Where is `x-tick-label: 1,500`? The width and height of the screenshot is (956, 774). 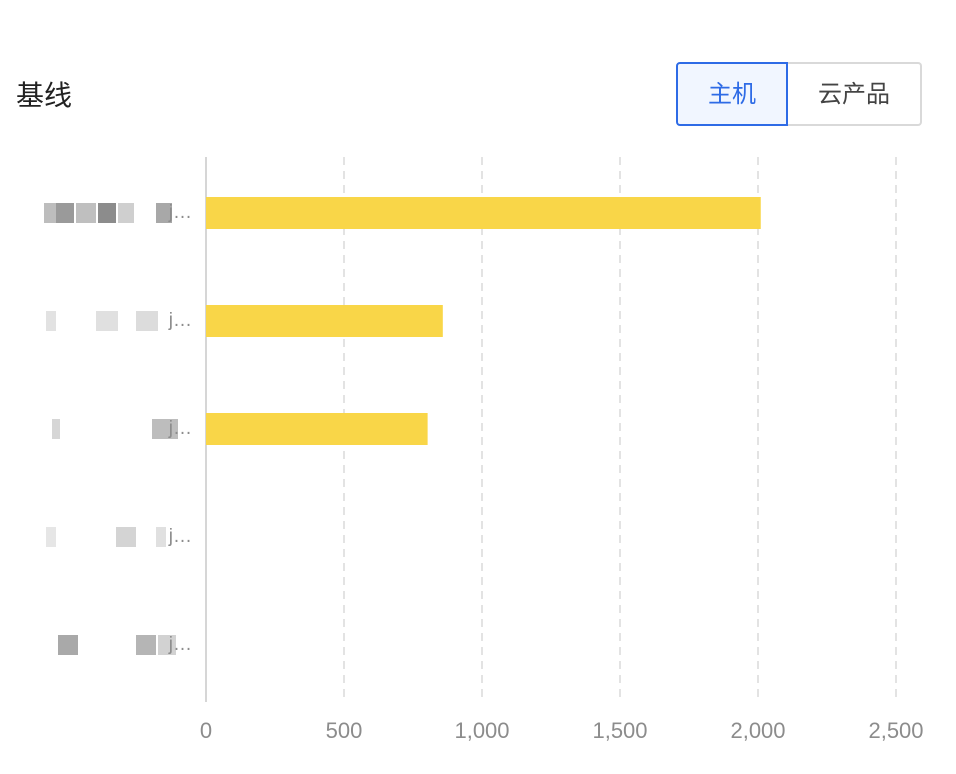
x-tick-label: 1,500 is located at coordinates (619, 730).